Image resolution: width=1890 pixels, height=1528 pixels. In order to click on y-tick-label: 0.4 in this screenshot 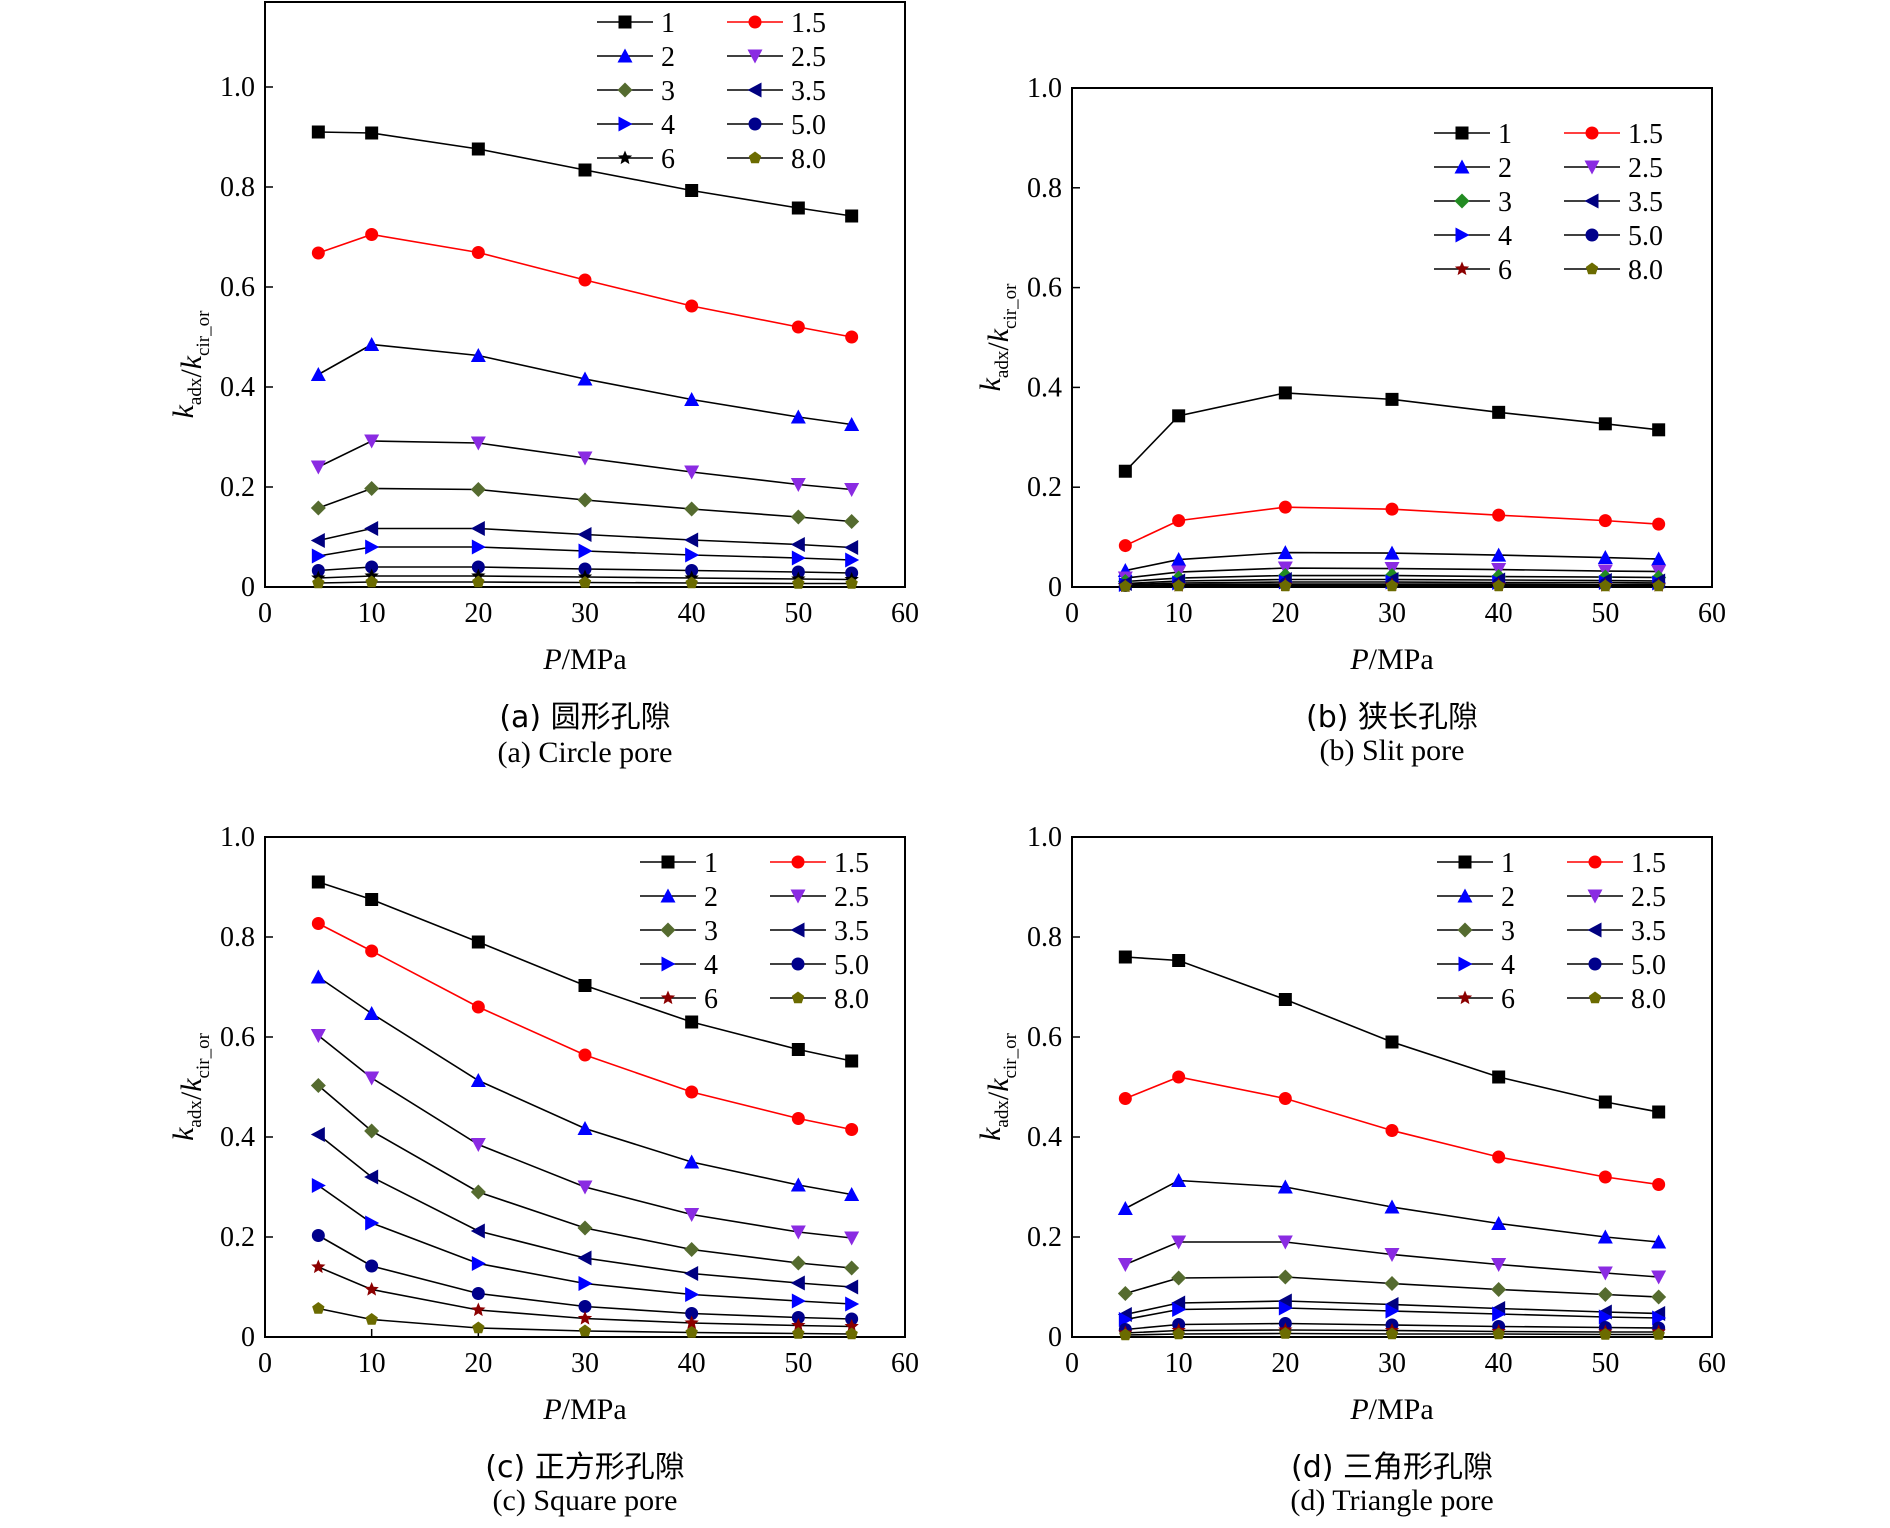, I will do `click(1044, 1137)`.